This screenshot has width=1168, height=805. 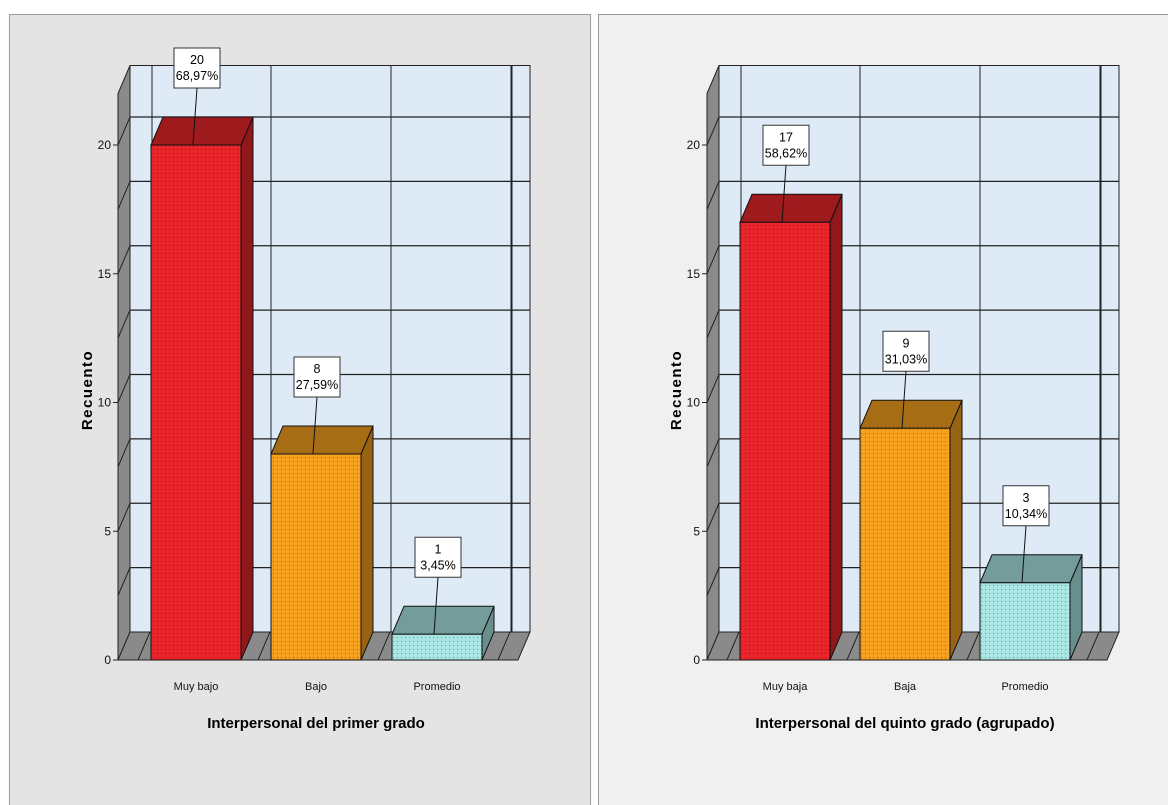 What do you see at coordinates (786, 153) in the screenshot?
I see `chart2-data-label-percent: 58,62%` at bounding box center [786, 153].